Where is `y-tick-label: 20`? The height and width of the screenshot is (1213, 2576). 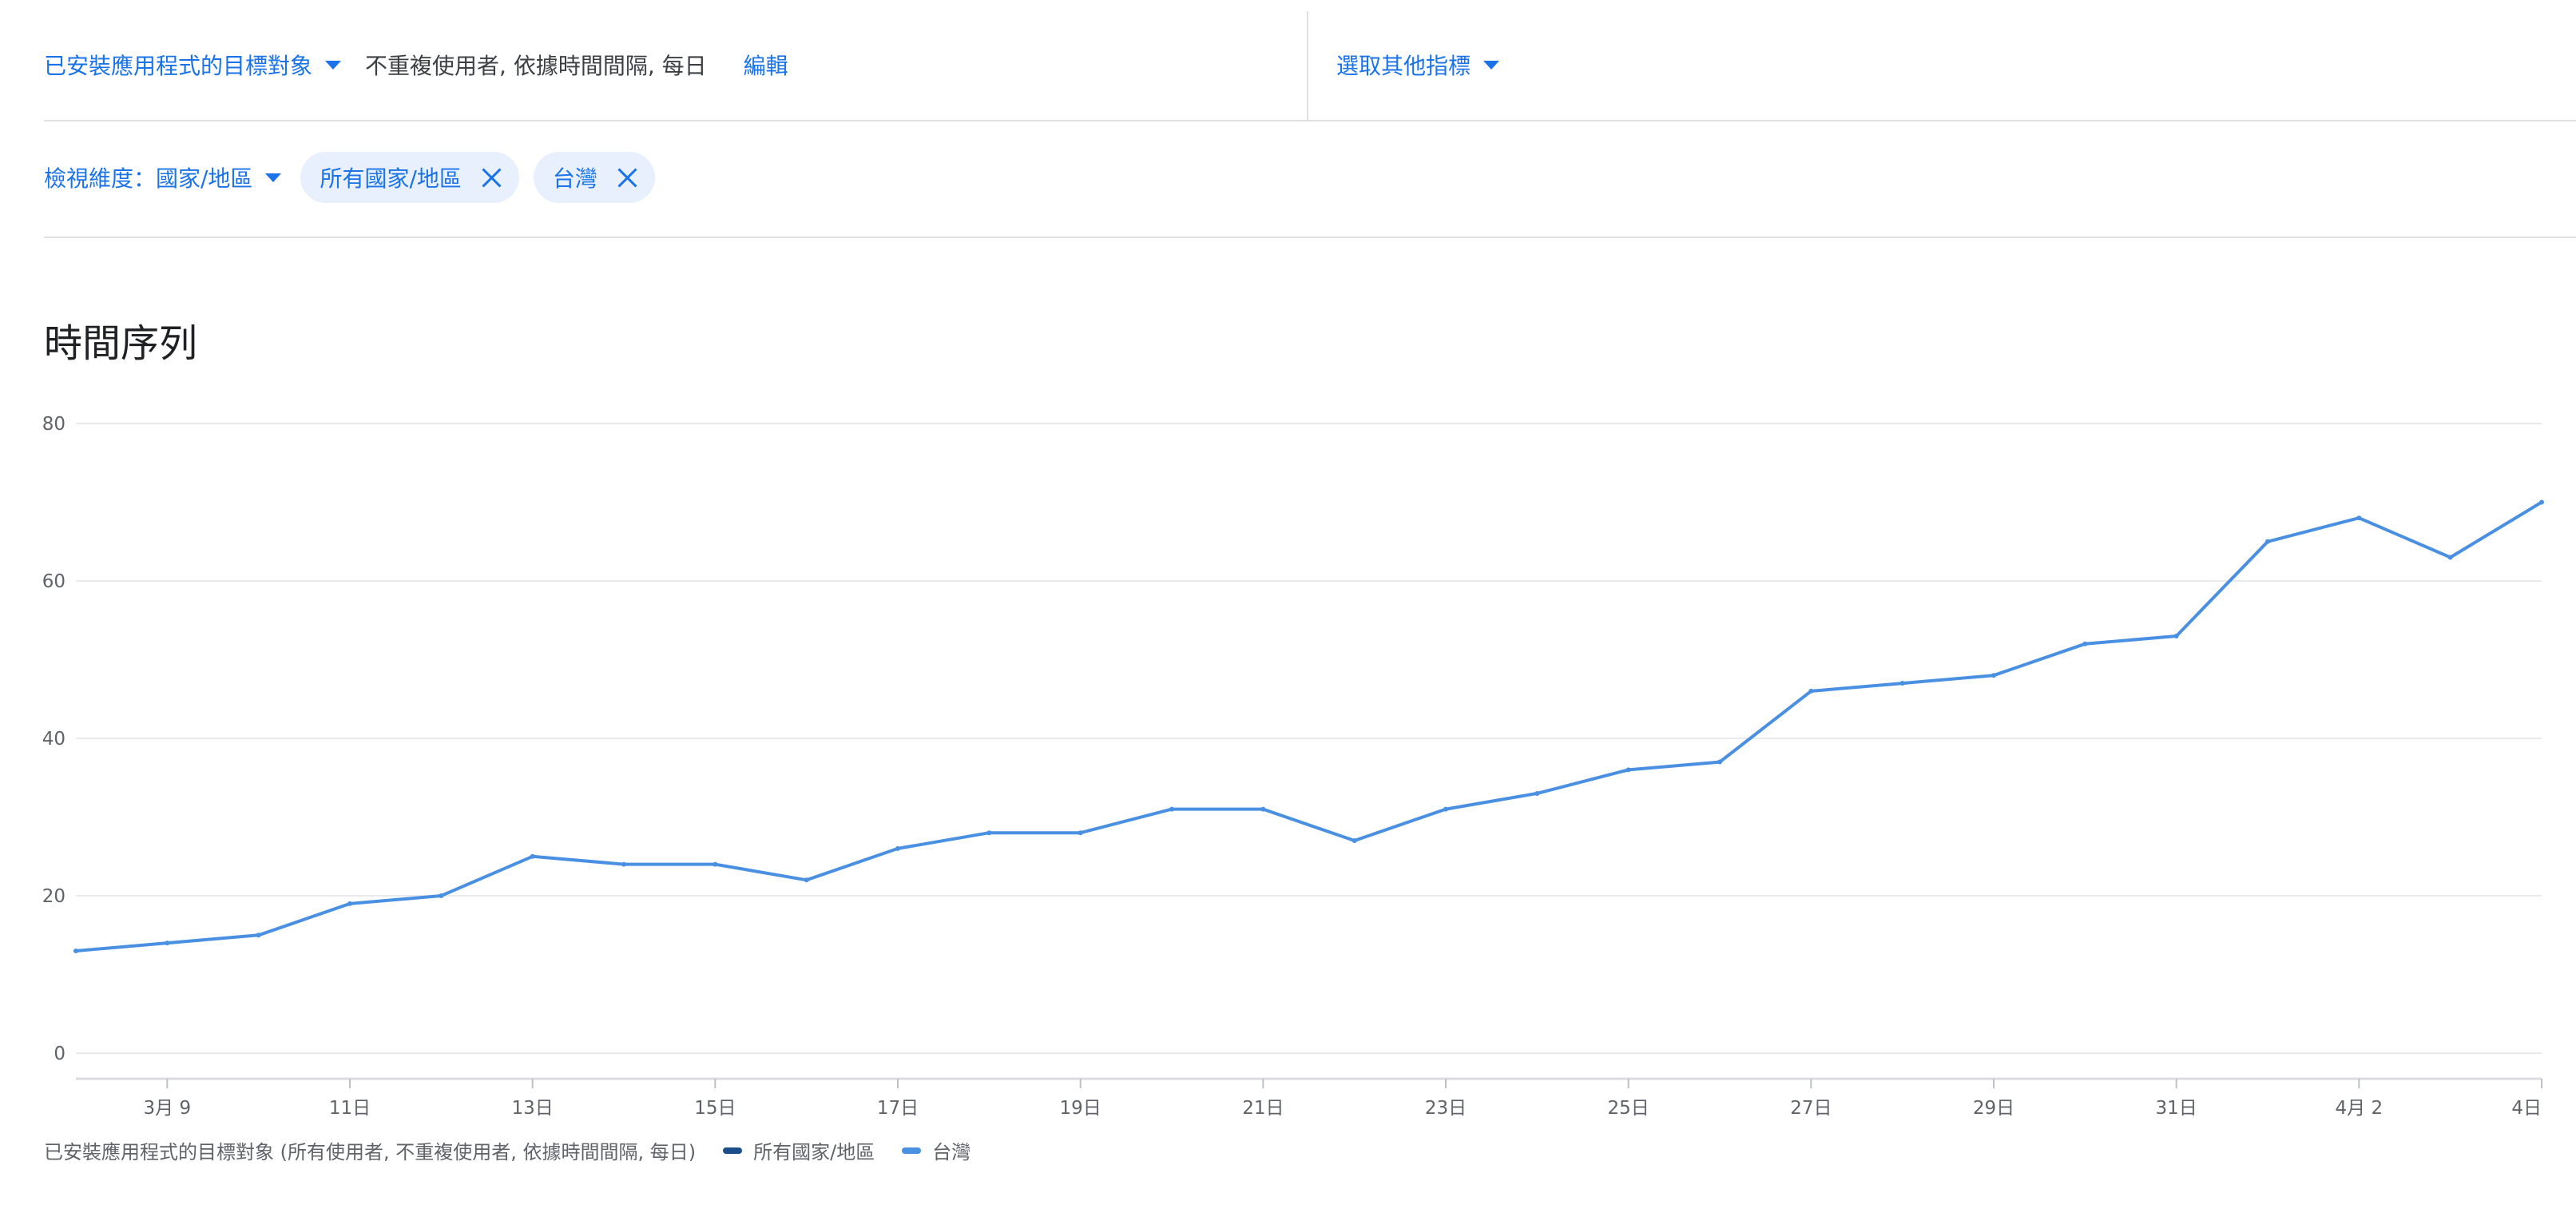 y-tick-label: 20 is located at coordinates (53, 896).